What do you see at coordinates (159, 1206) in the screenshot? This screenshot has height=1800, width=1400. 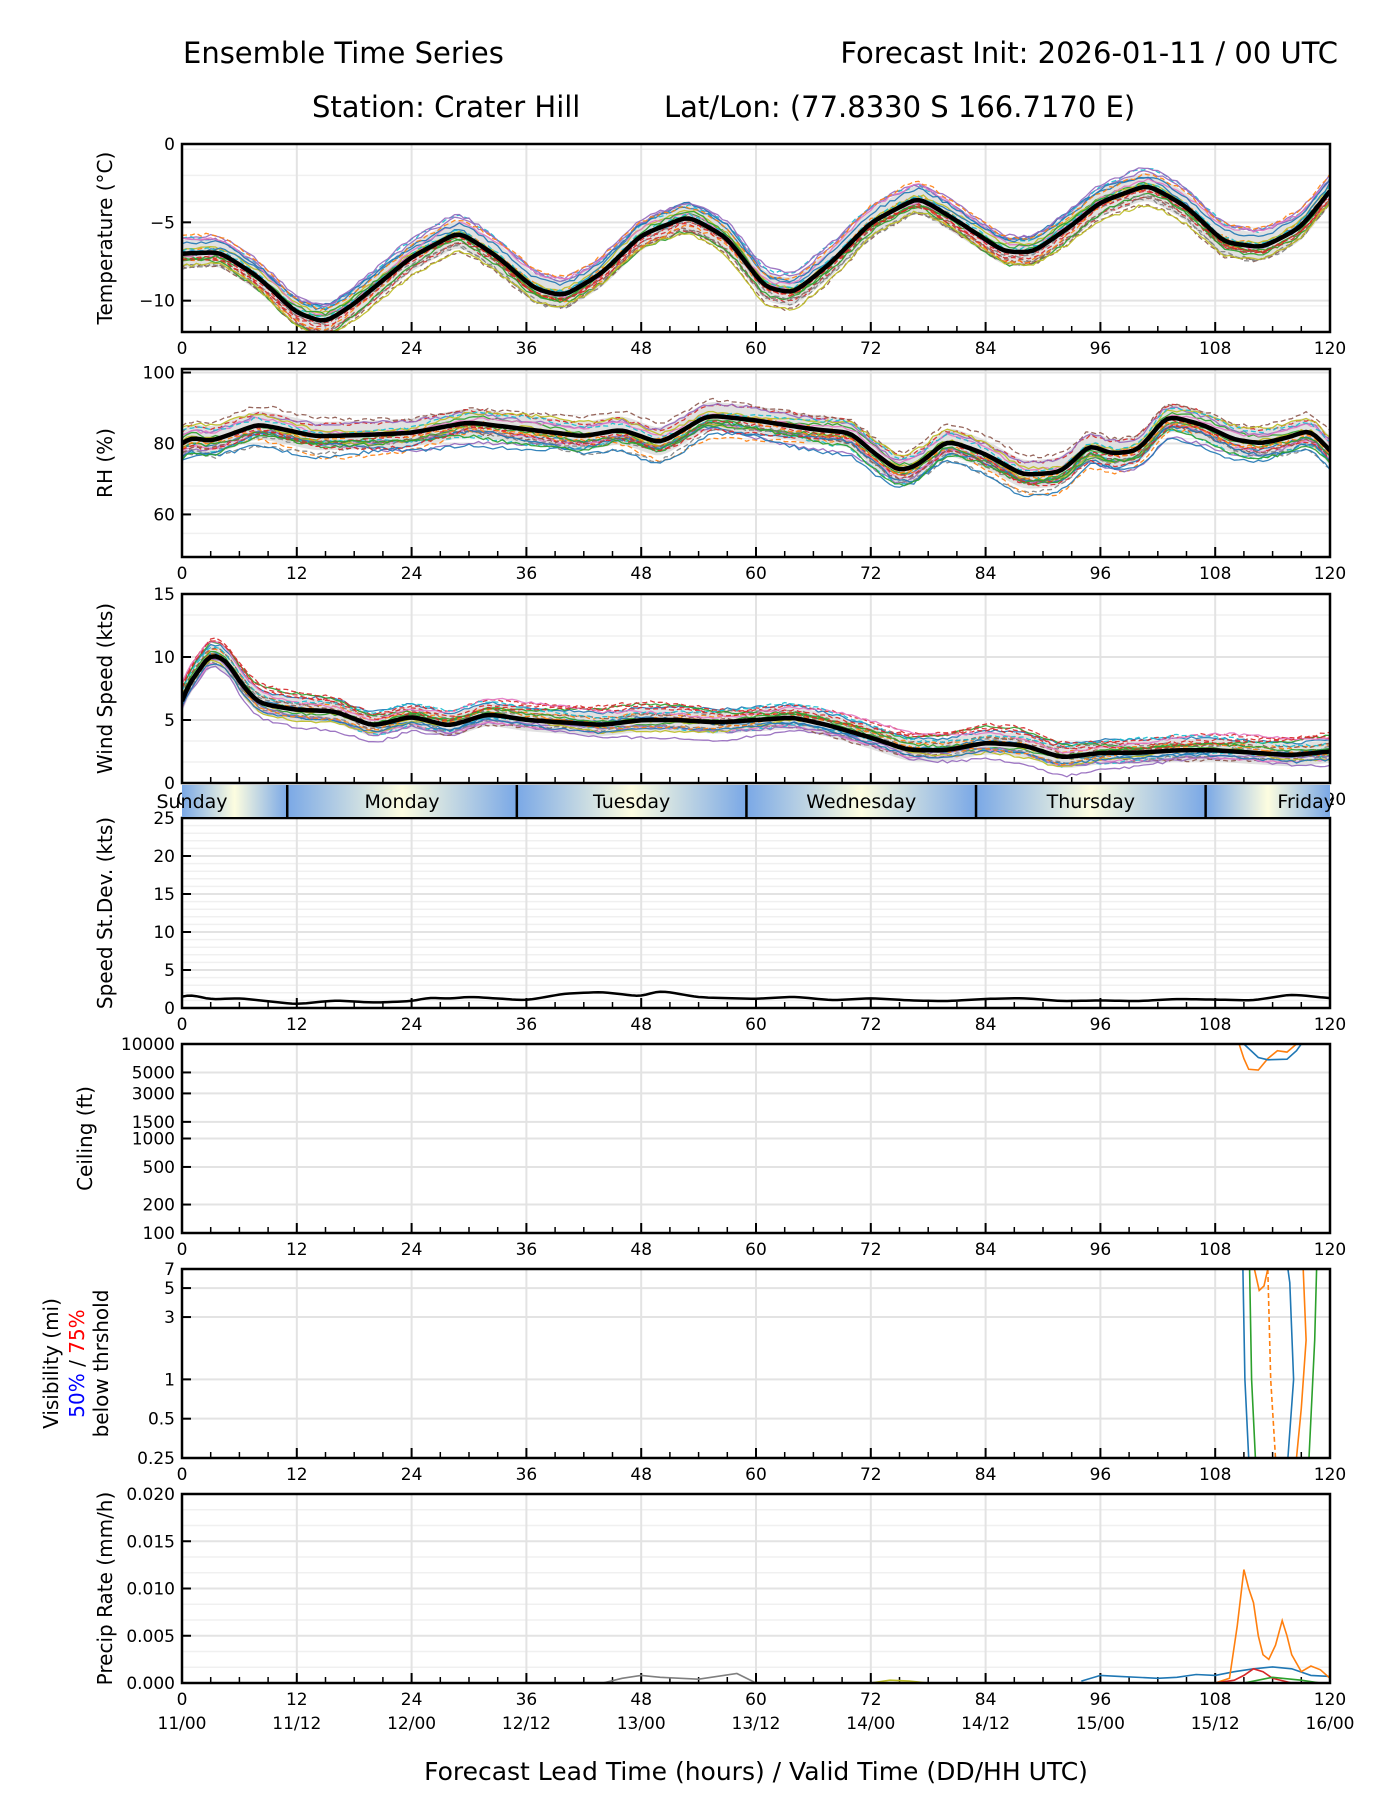 I see `y-tick-label: 200` at bounding box center [159, 1206].